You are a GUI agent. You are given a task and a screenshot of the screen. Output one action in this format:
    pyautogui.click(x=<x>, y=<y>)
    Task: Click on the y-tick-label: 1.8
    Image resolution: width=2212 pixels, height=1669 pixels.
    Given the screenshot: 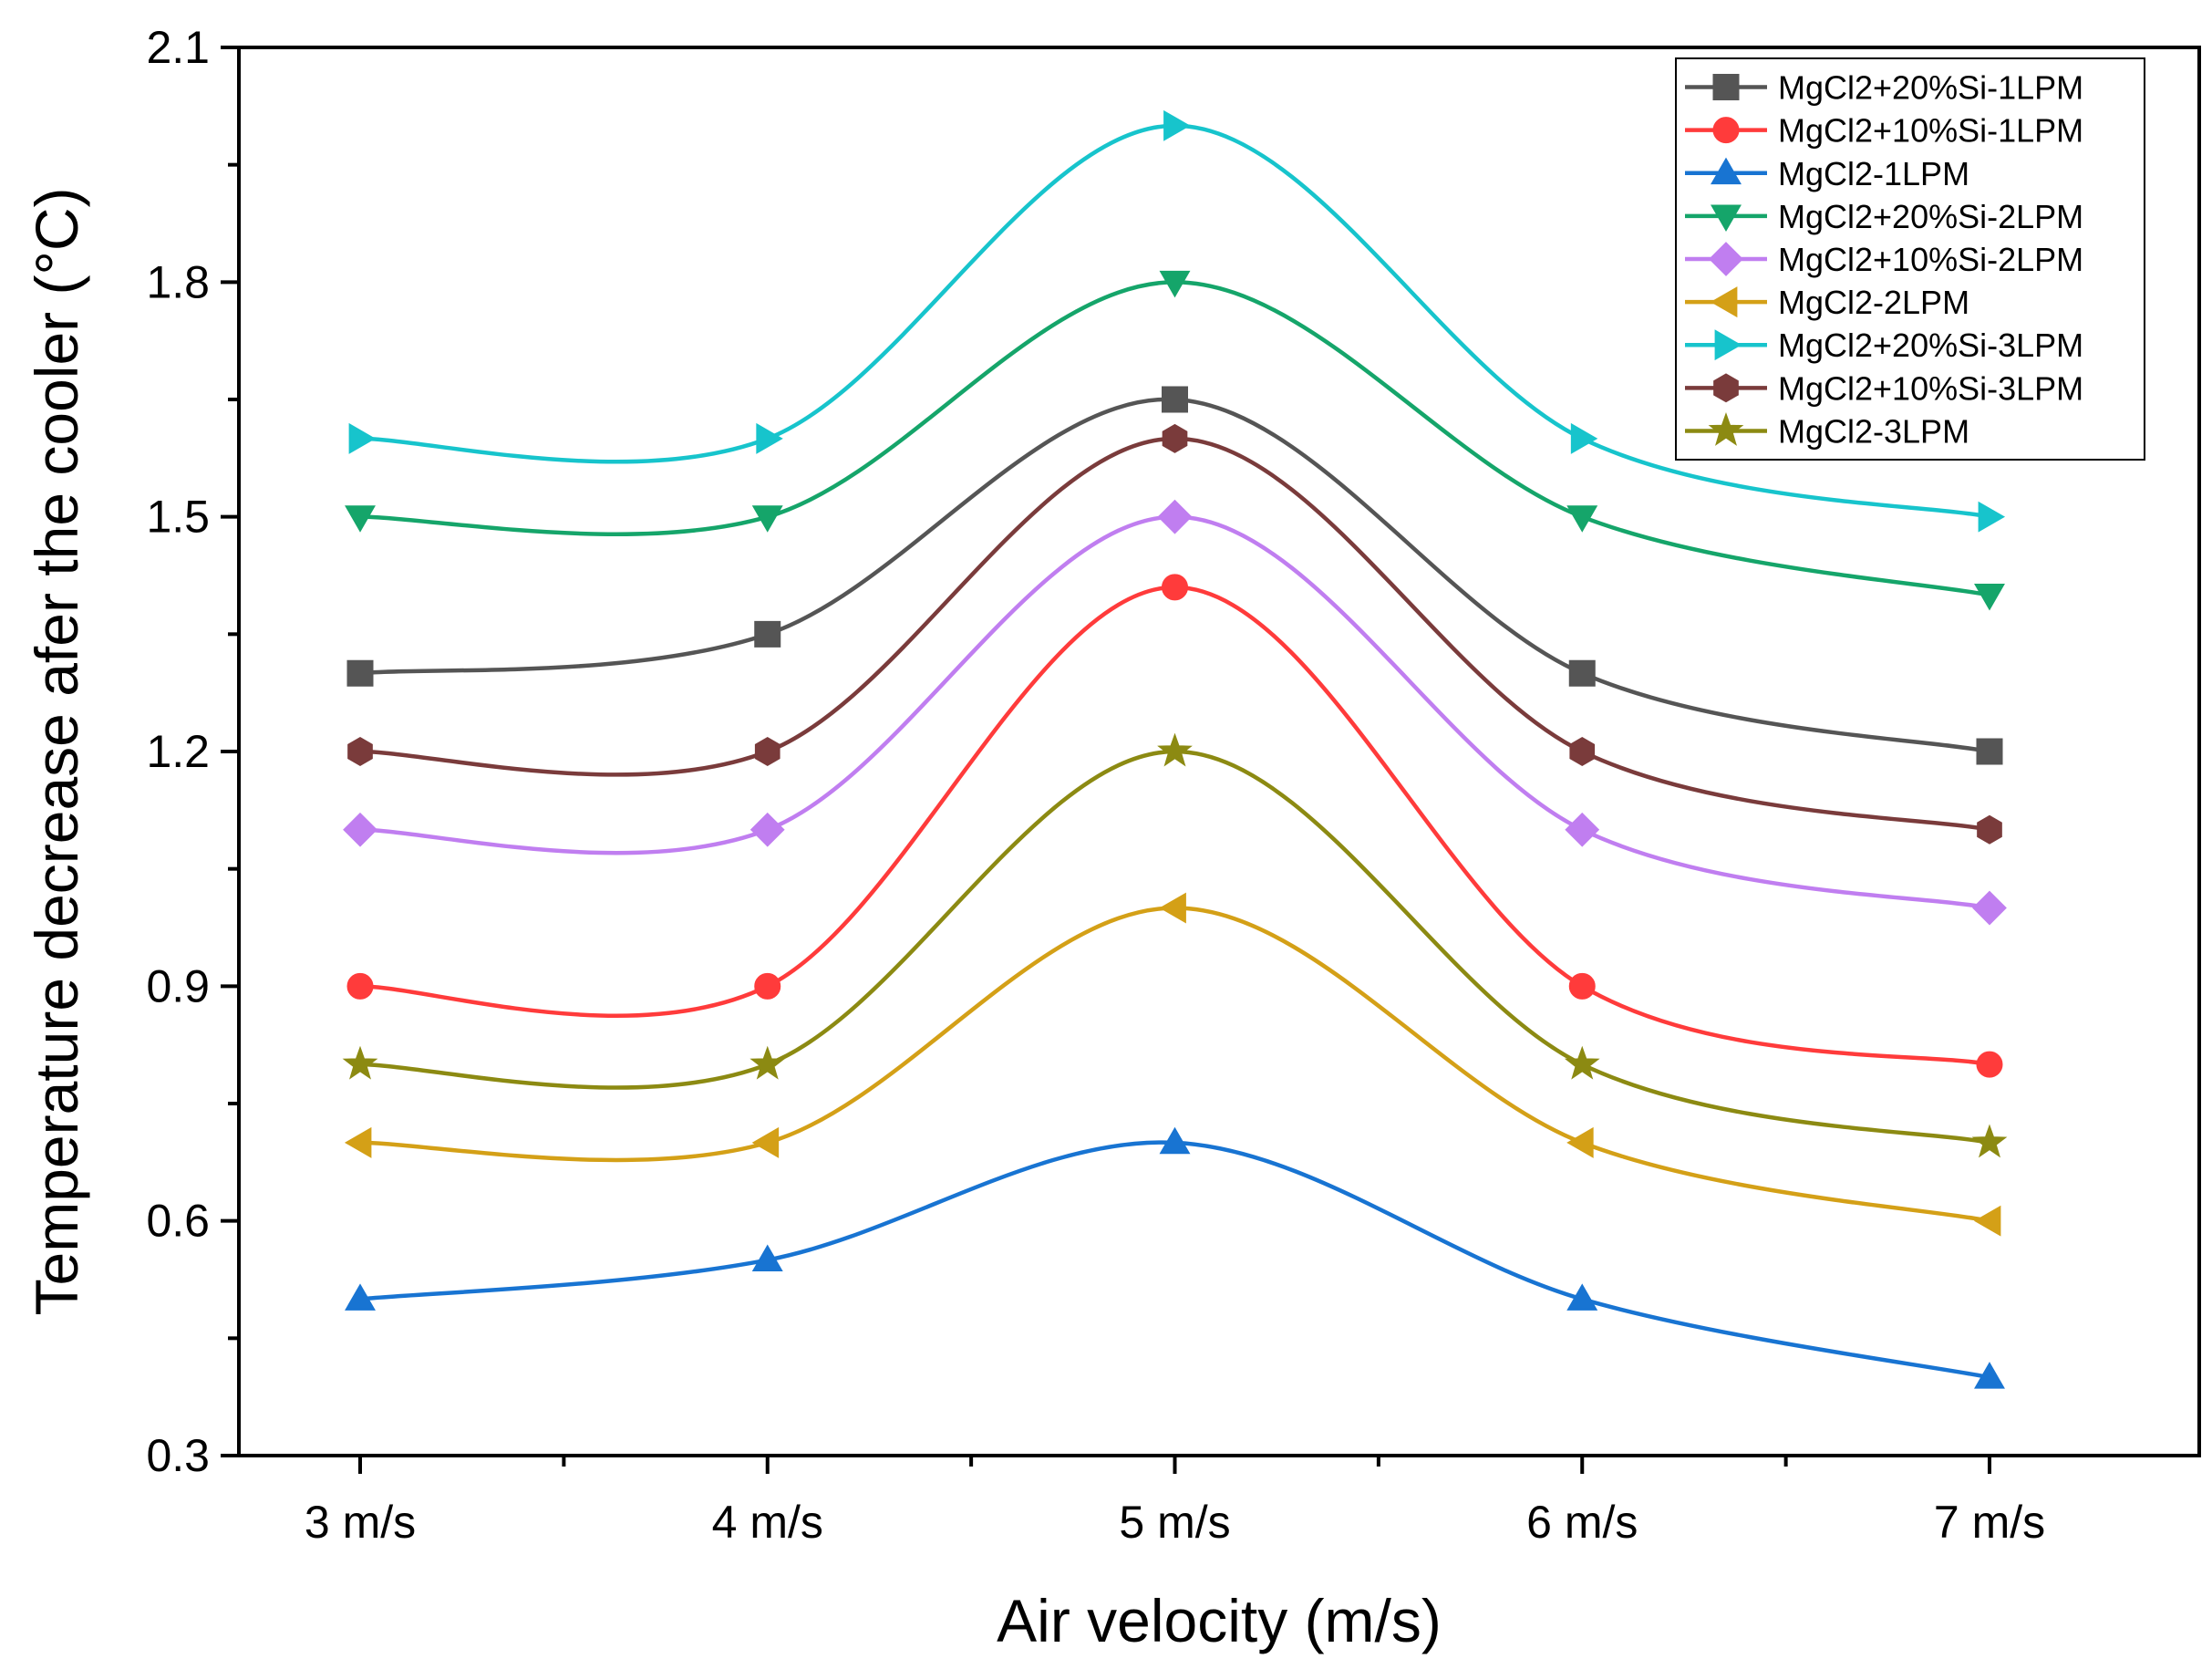 What is the action you would take?
    pyautogui.click(x=178, y=281)
    